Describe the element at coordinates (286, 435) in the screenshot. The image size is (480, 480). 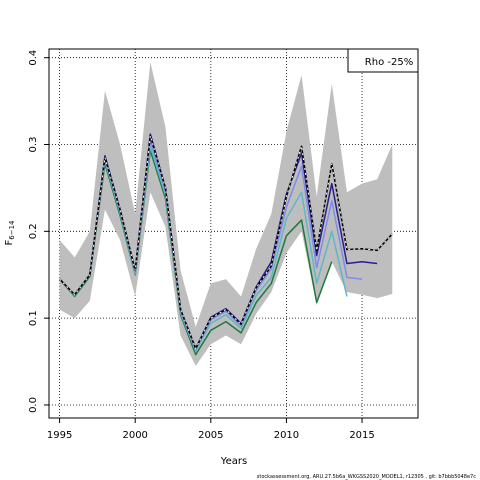
I see `x-tick-label: 2010` at that location.